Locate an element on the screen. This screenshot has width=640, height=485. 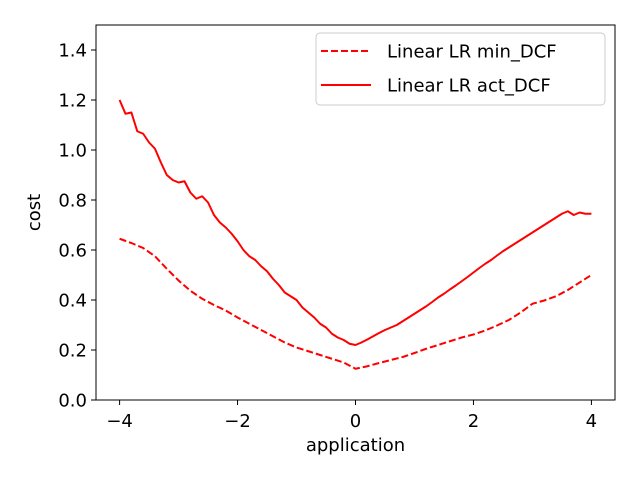
legend-label-1: Linear LR min_DCF is located at coordinates (472, 52).